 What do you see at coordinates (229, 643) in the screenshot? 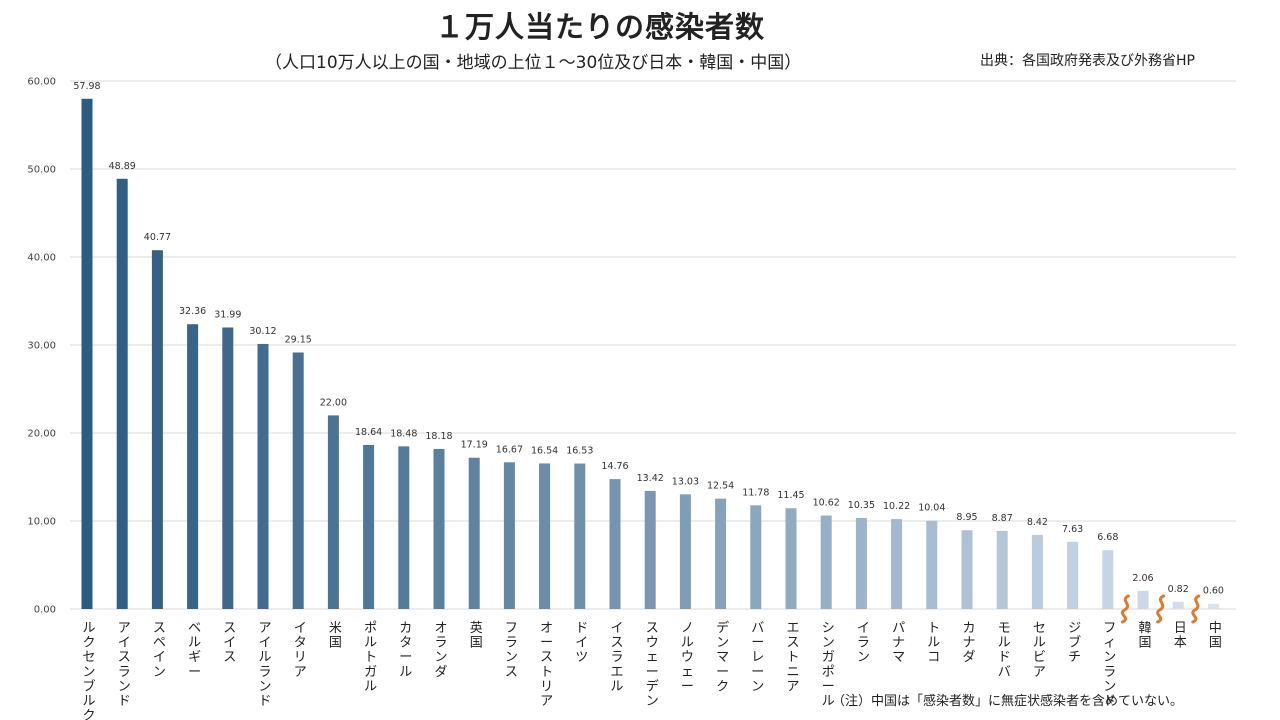
I see `category-label: スイス` at bounding box center [229, 643].